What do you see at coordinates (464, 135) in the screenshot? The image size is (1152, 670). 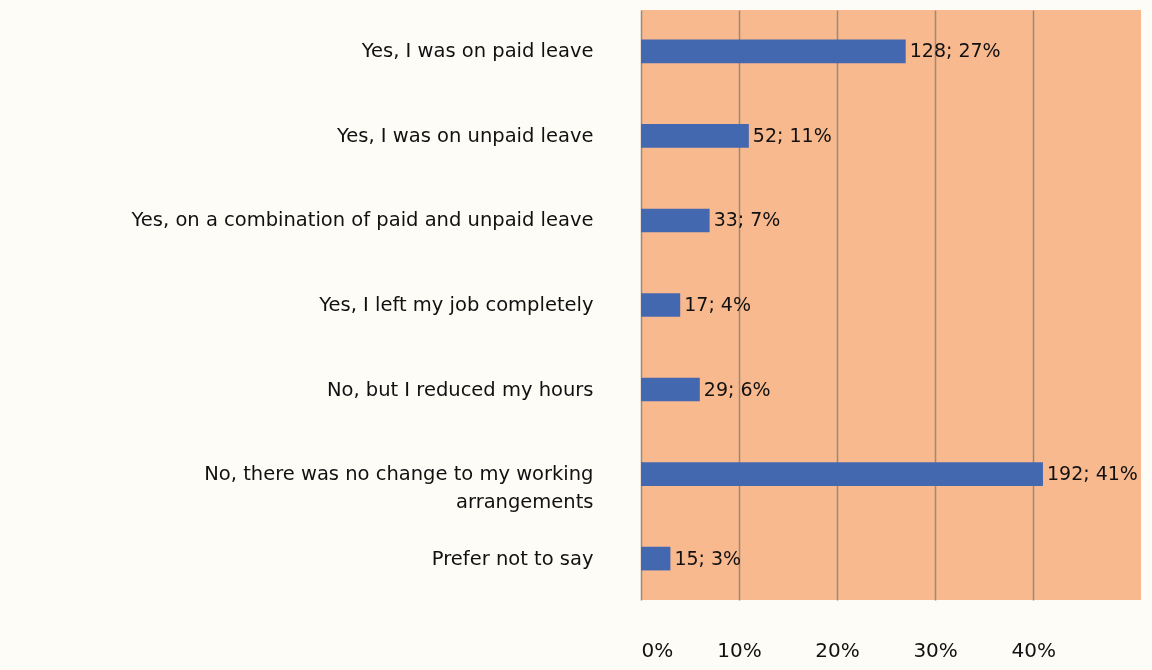 I see `y-tick-label: Yes, I was on unpaid leave` at bounding box center [464, 135].